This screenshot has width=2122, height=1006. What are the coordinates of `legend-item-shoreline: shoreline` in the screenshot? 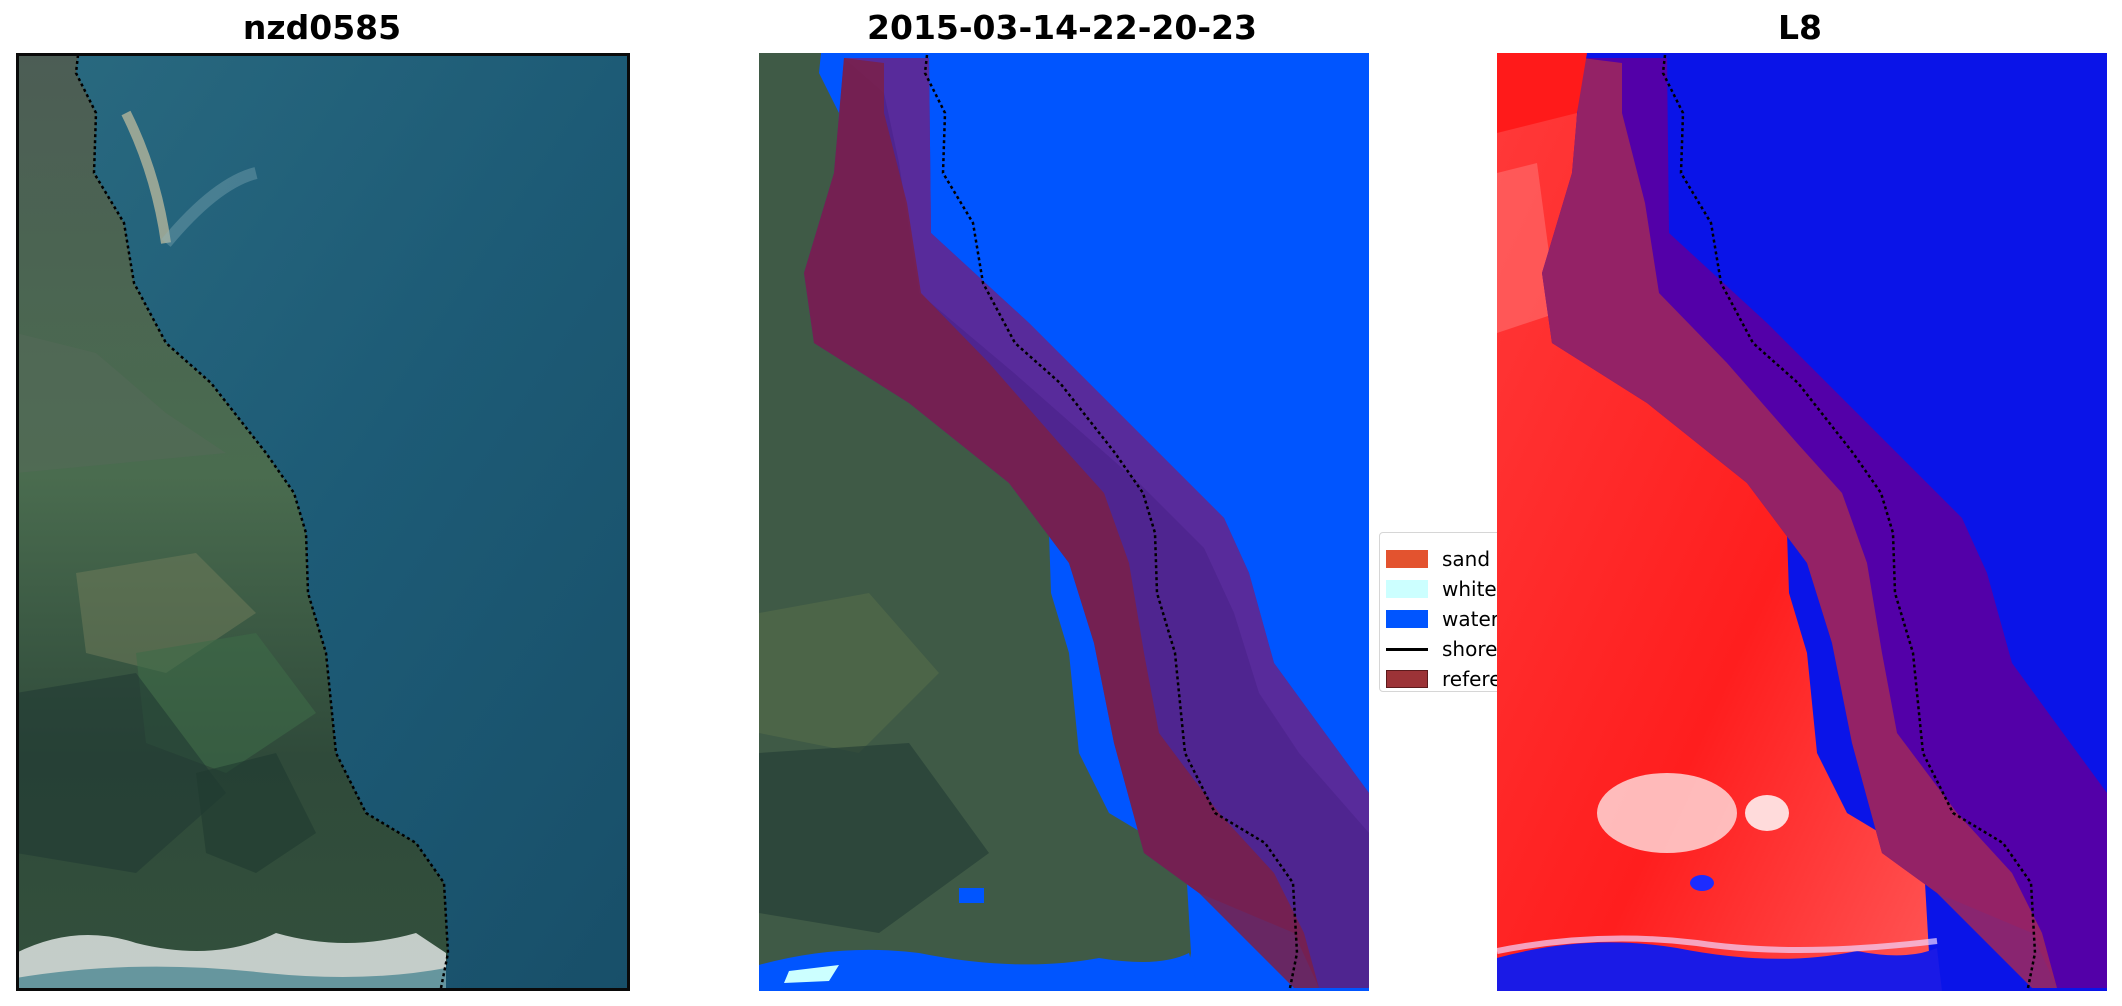 It's located at (1444, 649).